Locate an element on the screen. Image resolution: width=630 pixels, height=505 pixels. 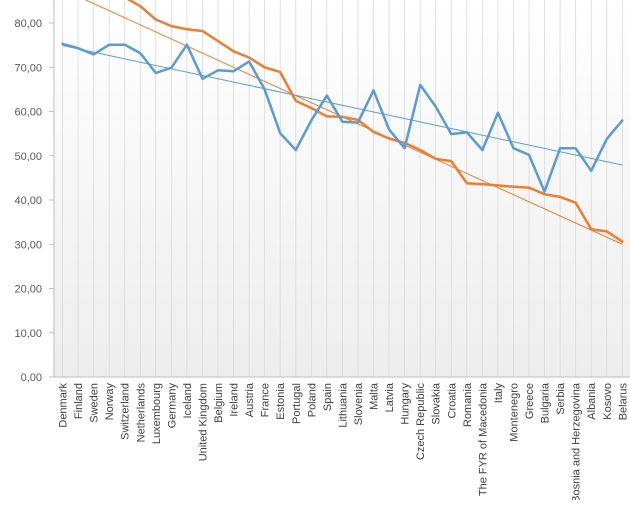
x-tick-label: Kosovo is located at coordinates (608, 401).